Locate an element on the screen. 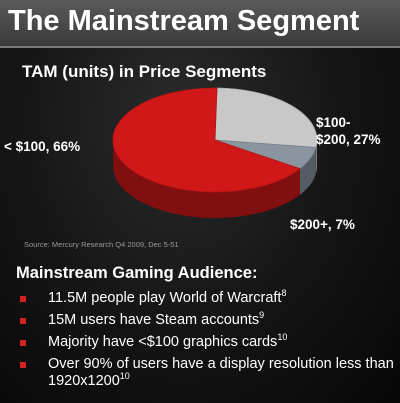 The image size is (400, 403). slice-label-100-200-line2: $200, 27% is located at coordinates (348, 139).